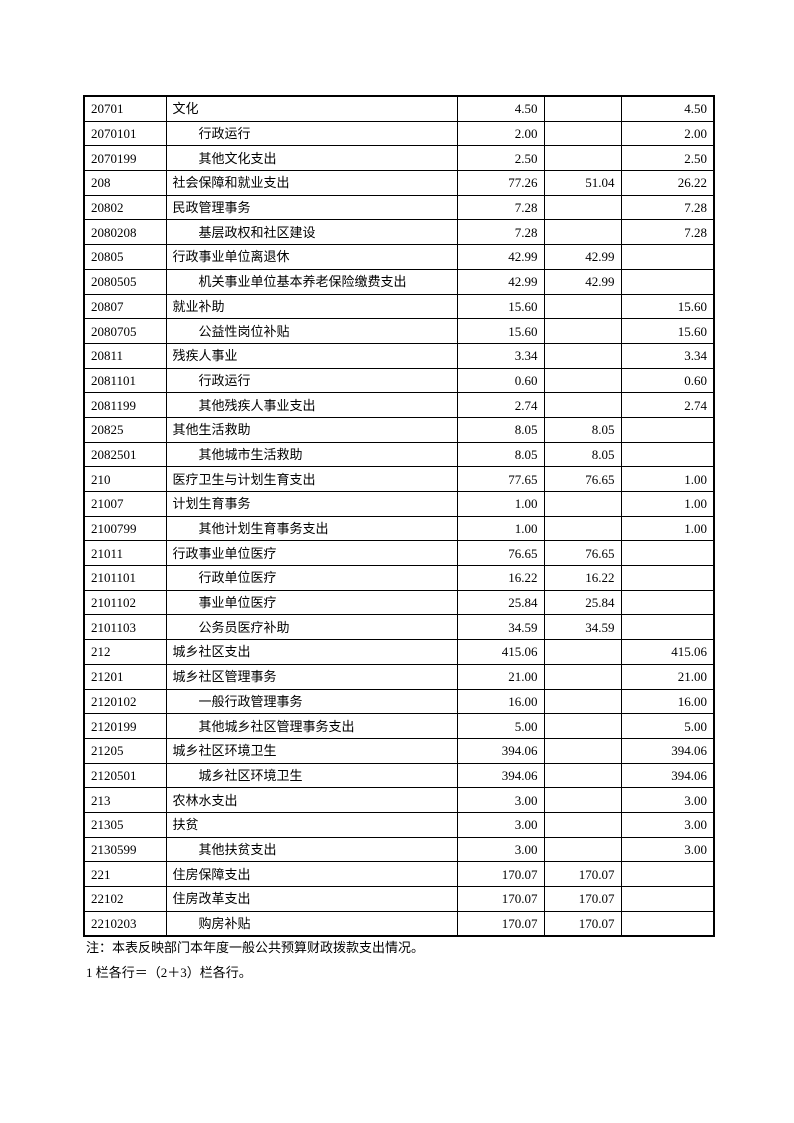  What do you see at coordinates (500, 108) in the screenshot?
I see `value-col1-cell: 4.50` at bounding box center [500, 108].